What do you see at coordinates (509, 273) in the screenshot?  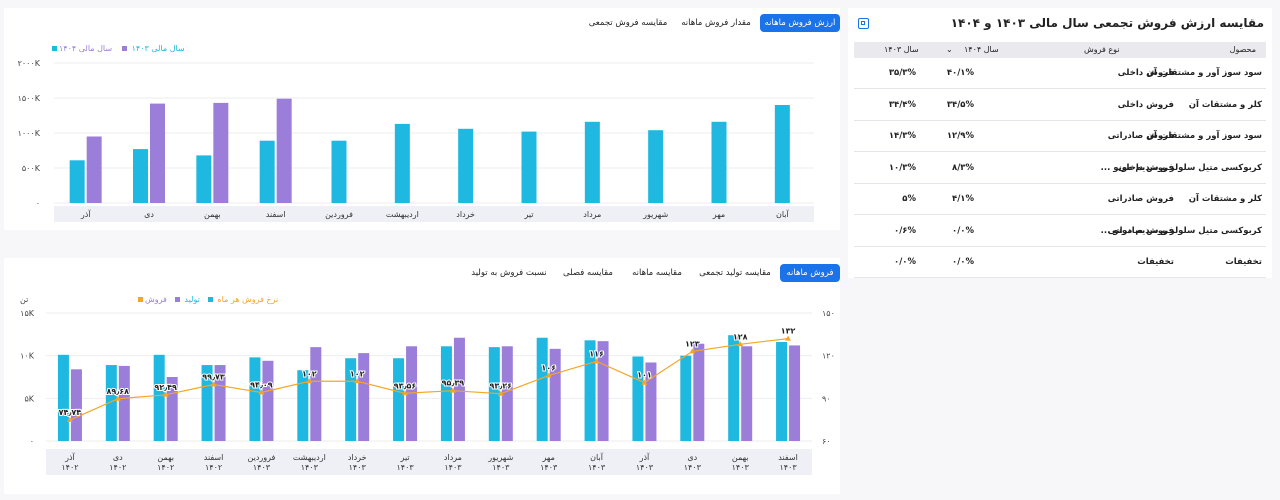 I see `tab-sales-to-production-ratio: نسبت فروش به تولید` at bounding box center [509, 273].